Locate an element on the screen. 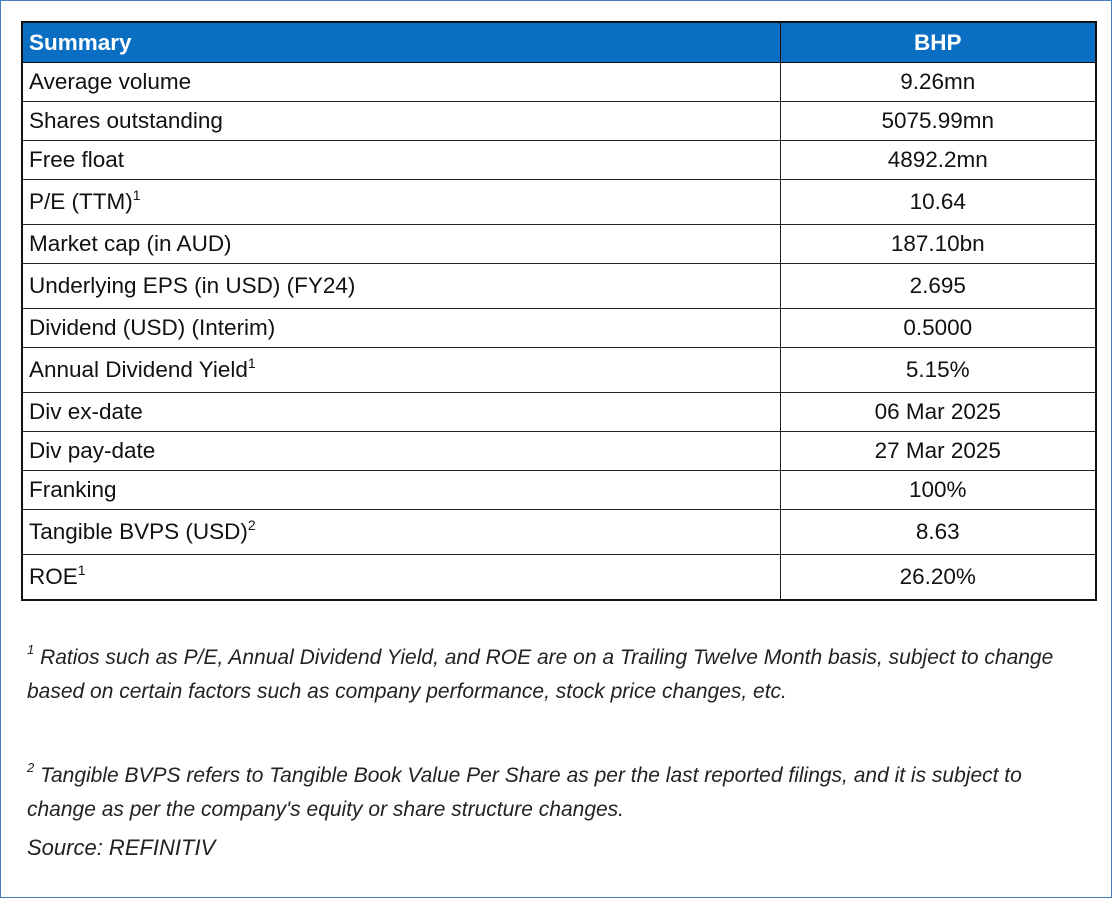 The height and width of the screenshot is (901, 1115). table-row: Div ex-date 06 Mar 2025 is located at coordinates (559, 412).